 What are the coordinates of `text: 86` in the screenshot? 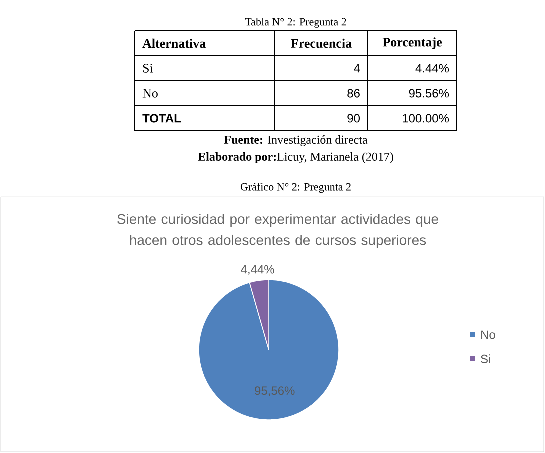 It's located at (354, 93).